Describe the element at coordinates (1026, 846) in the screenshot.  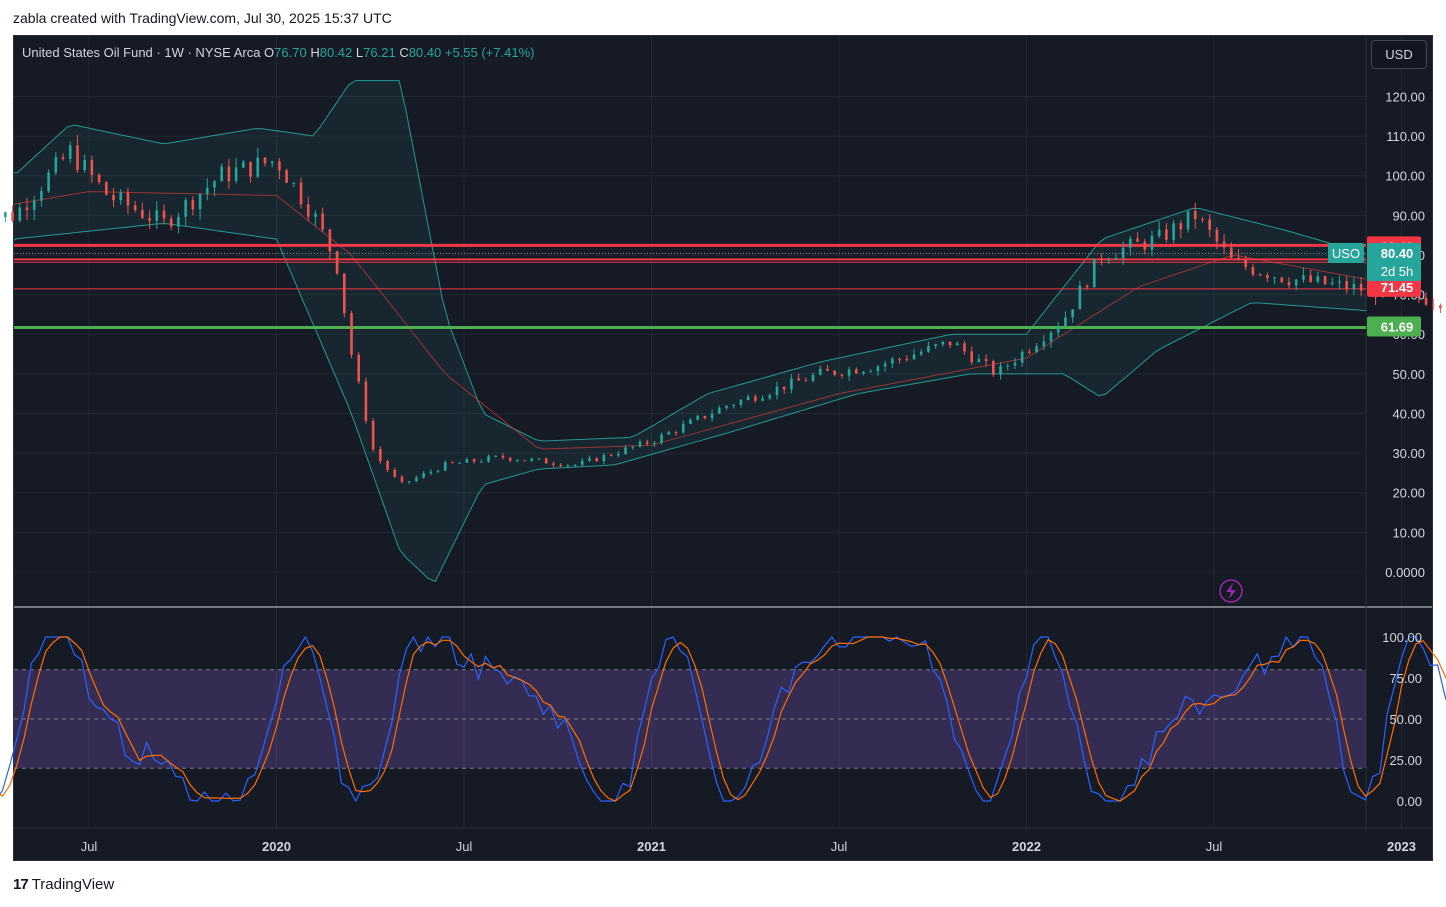
I see `time-tick-label: 2022` at that location.